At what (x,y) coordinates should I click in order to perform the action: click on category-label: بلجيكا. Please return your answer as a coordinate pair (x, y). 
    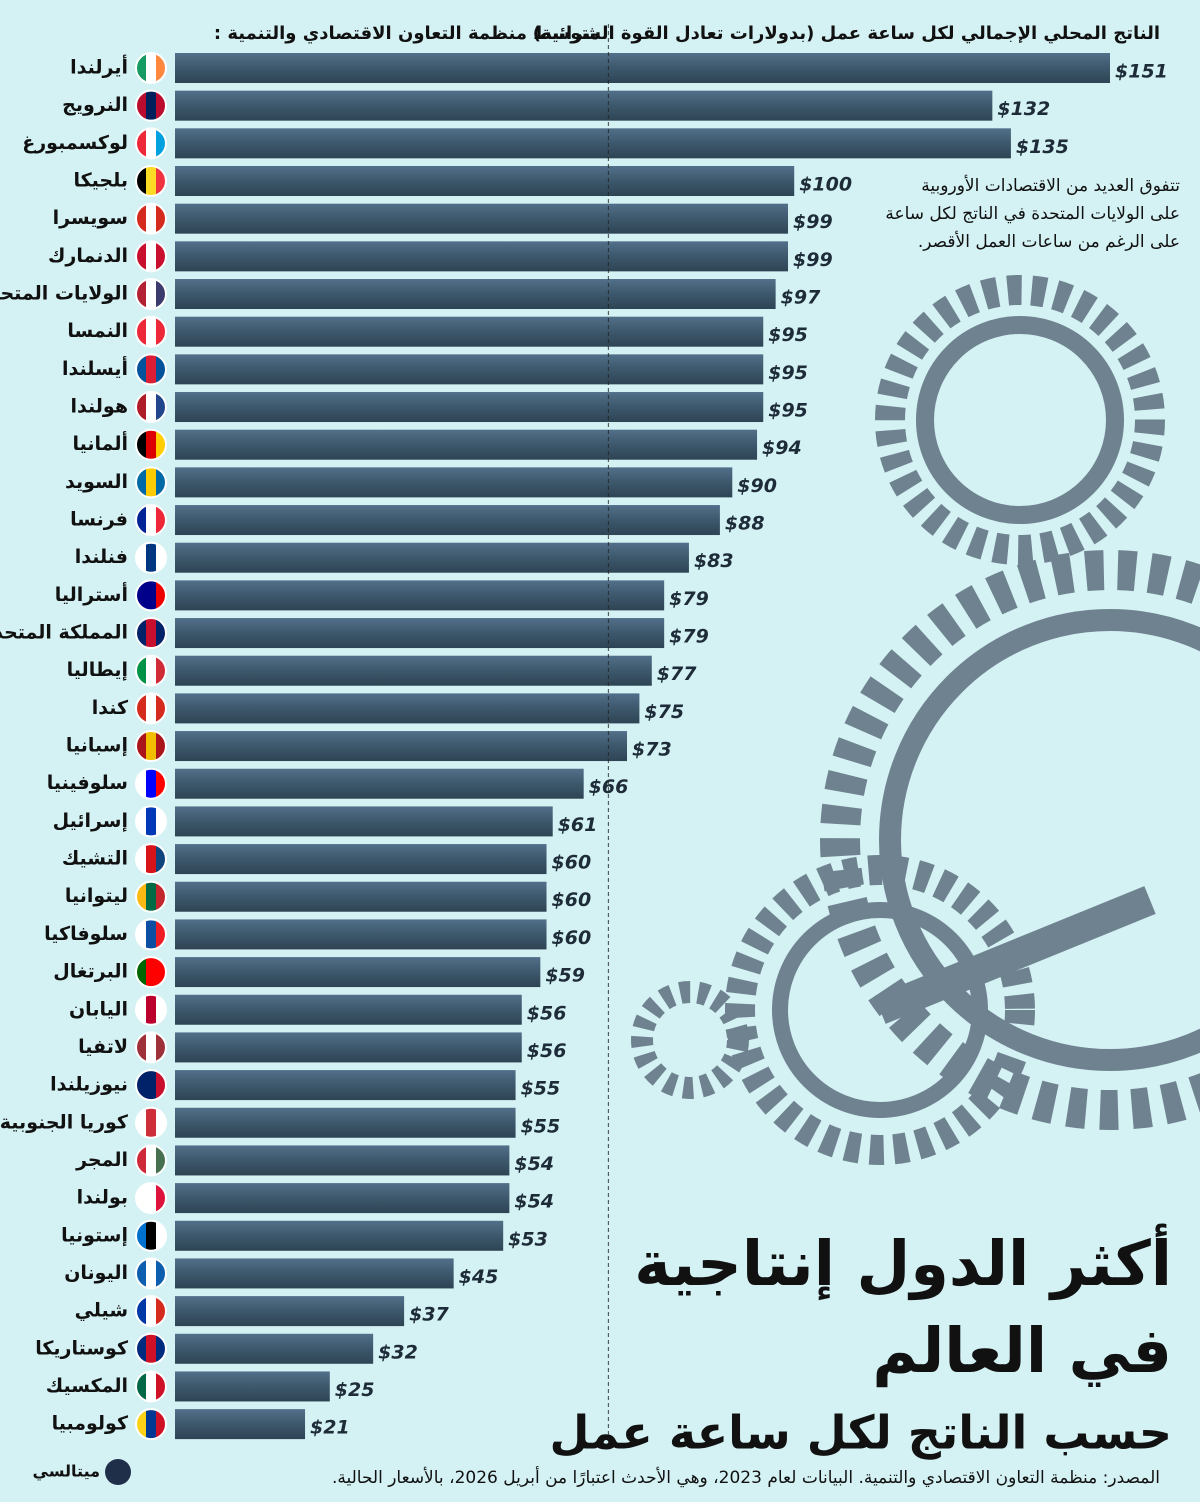
    Looking at the image, I should click on (100, 181).